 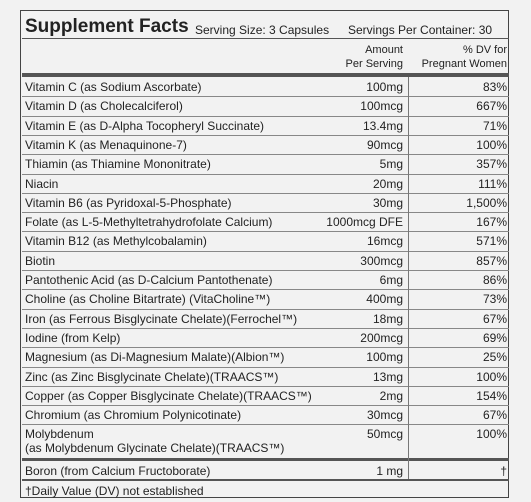 What do you see at coordinates (381, 106) in the screenshot?
I see `amount: 100mcg` at bounding box center [381, 106].